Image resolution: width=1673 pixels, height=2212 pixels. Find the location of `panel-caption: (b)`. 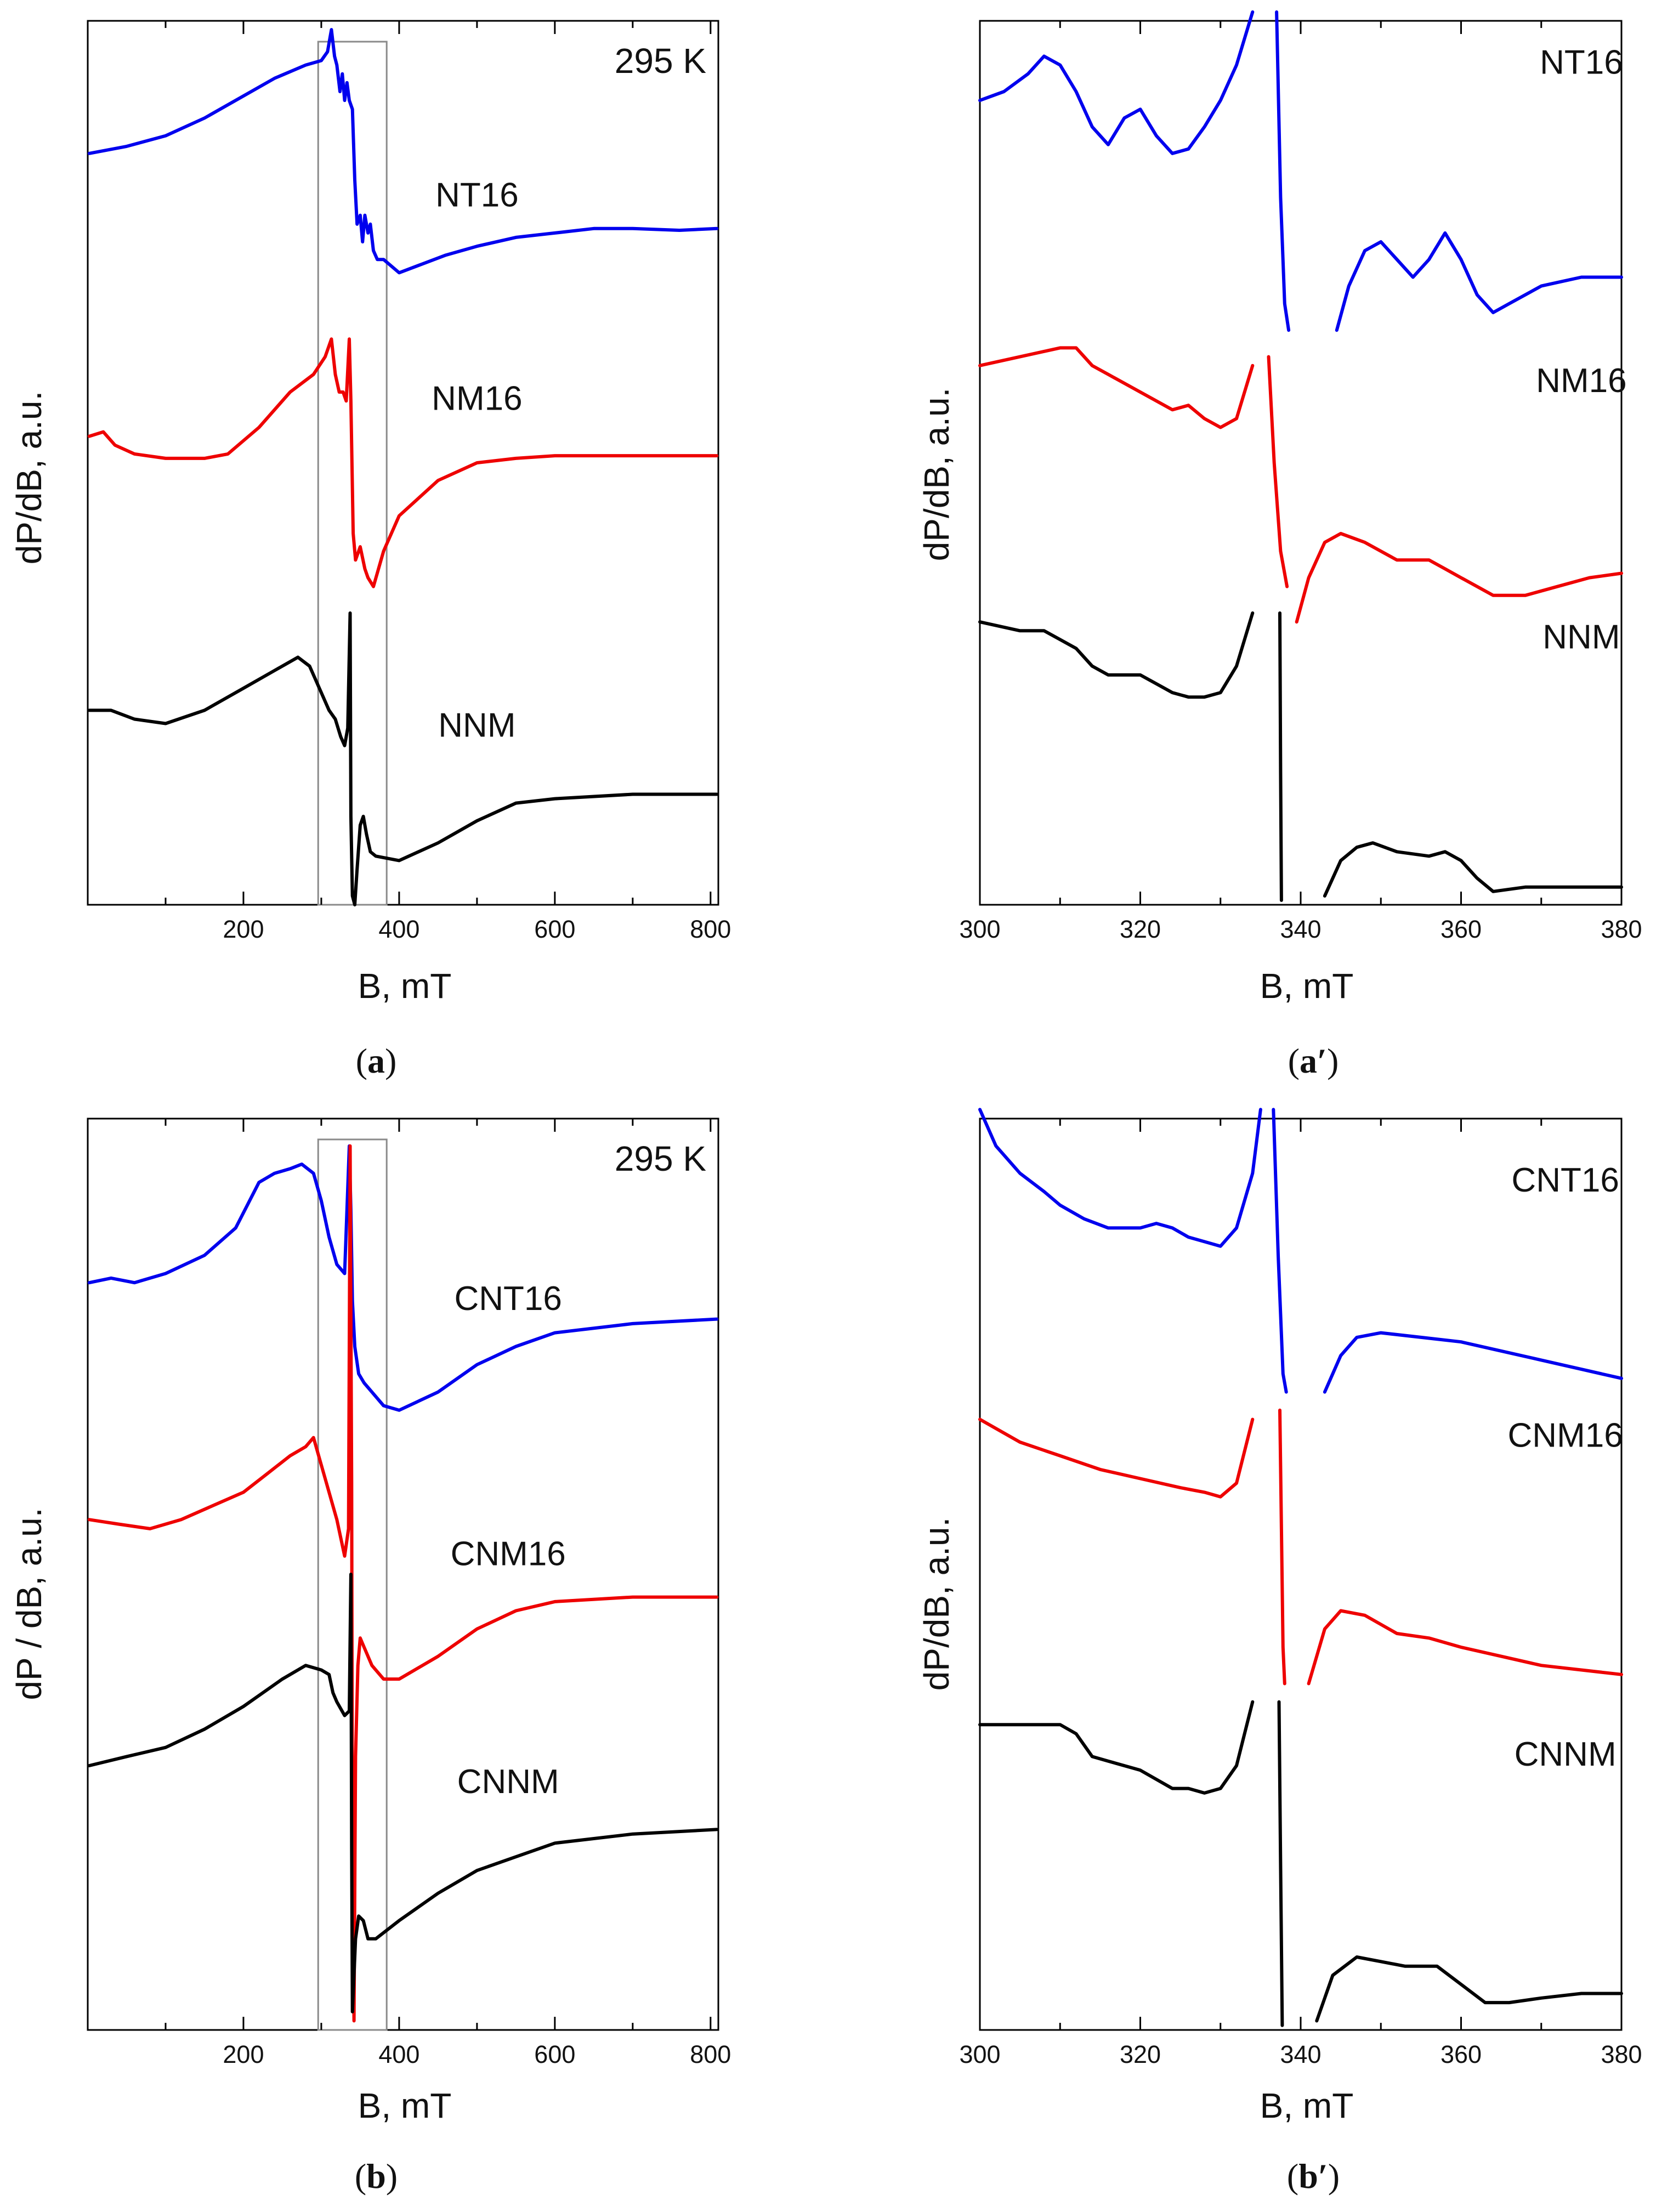

panel-caption: (b) is located at coordinates (376, 2176).